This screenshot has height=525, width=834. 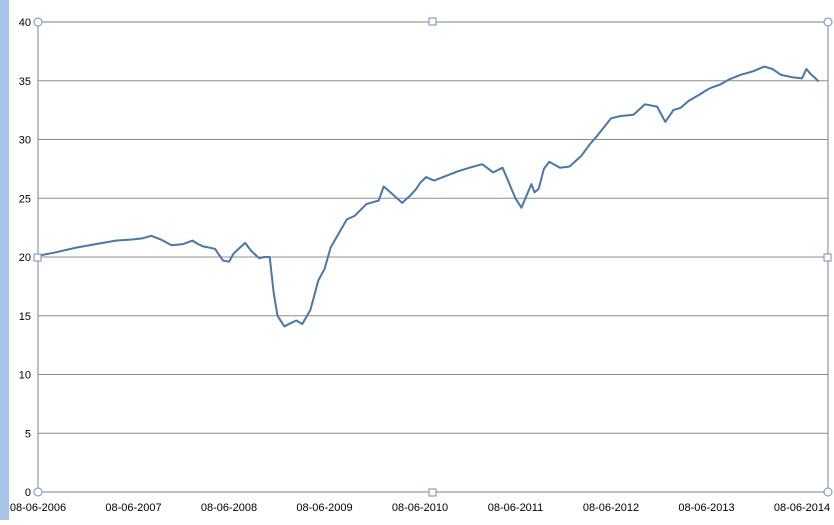 I want to click on resize-handle-bottom, so click(x=432, y=492).